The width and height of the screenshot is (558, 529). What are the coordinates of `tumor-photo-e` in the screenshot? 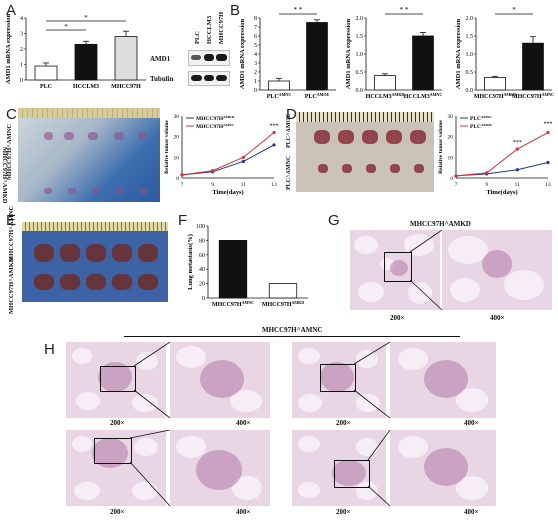 It's located at (95, 262).